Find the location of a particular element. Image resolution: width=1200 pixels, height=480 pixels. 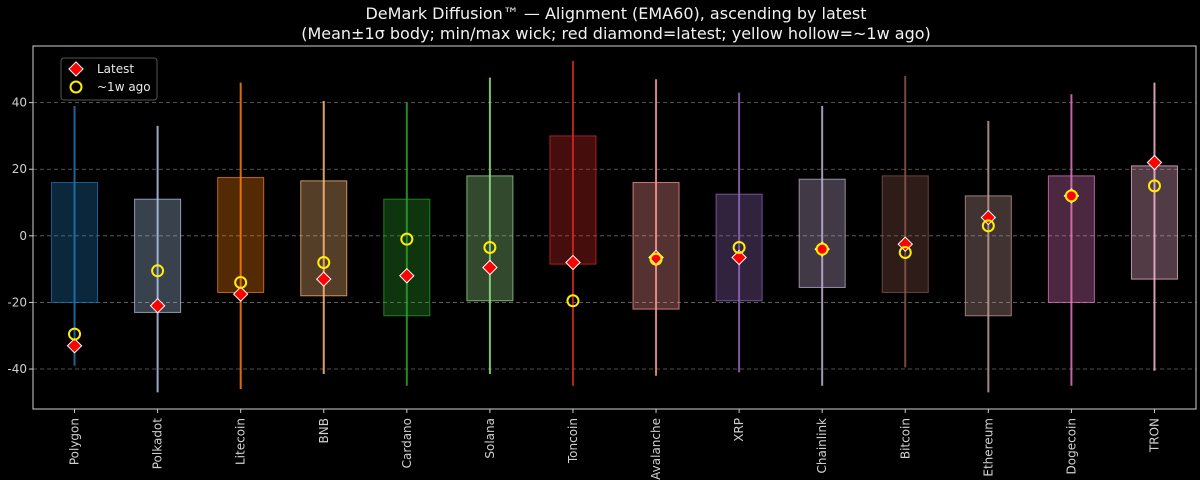

week-ago-marker-xrp is located at coordinates (739, 247).